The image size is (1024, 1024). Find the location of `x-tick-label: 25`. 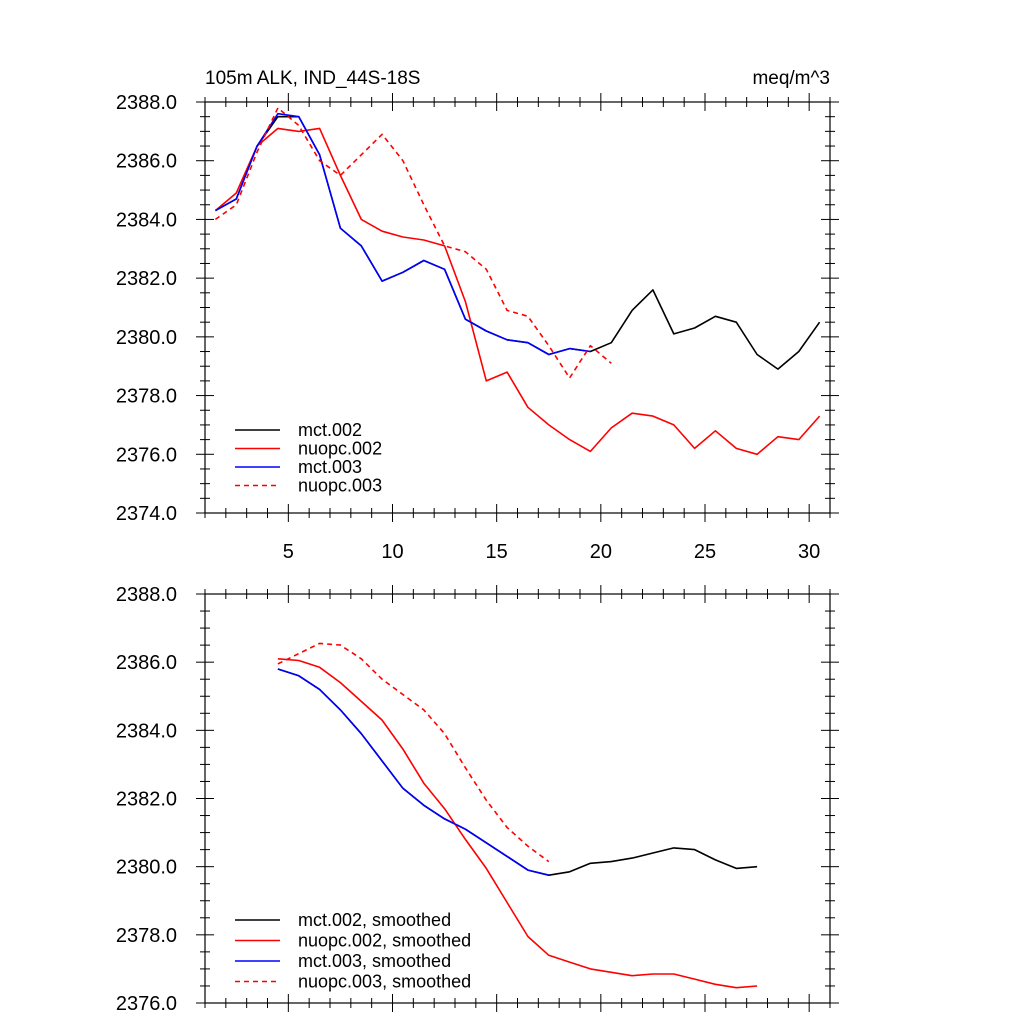

x-tick-label: 25 is located at coordinates (705, 552).